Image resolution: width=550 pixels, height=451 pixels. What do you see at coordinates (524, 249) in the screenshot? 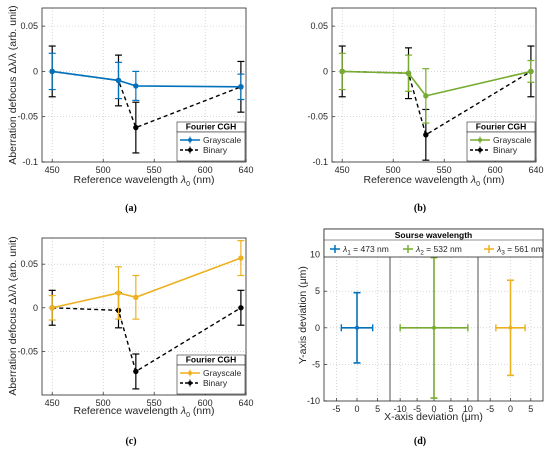
I see `legend-entry-value: = 561 nm` at bounding box center [524, 249].